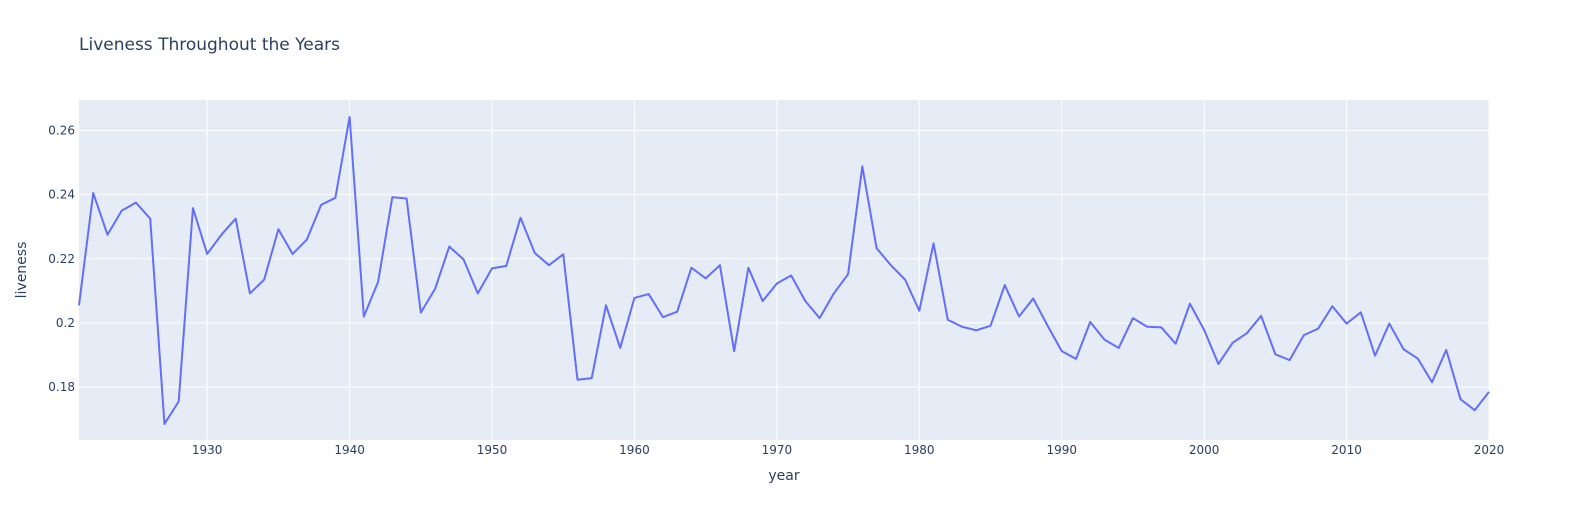 This screenshot has height=525, width=1584. Describe the element at coordinates (61, 387) in the screenshot. I see `y-tick-label: 0.18` at that location.